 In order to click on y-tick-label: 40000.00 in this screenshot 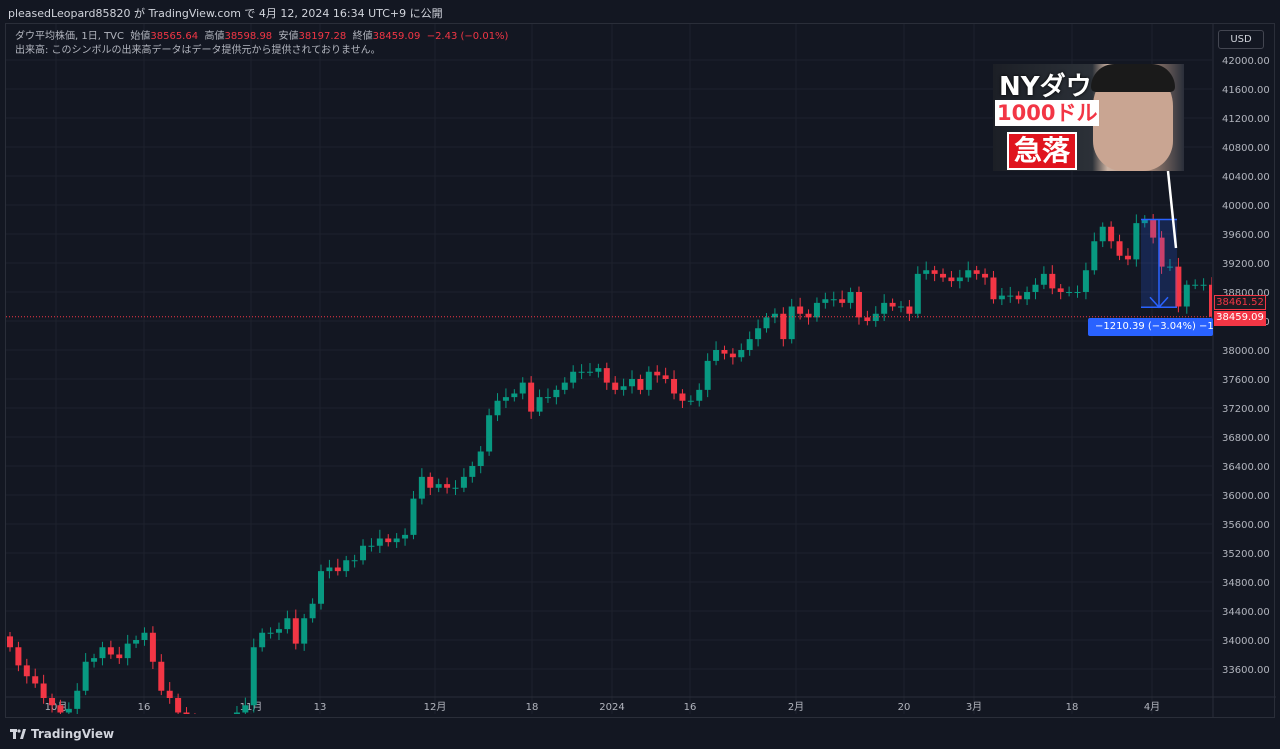, I will do `click(1246, 206)`.